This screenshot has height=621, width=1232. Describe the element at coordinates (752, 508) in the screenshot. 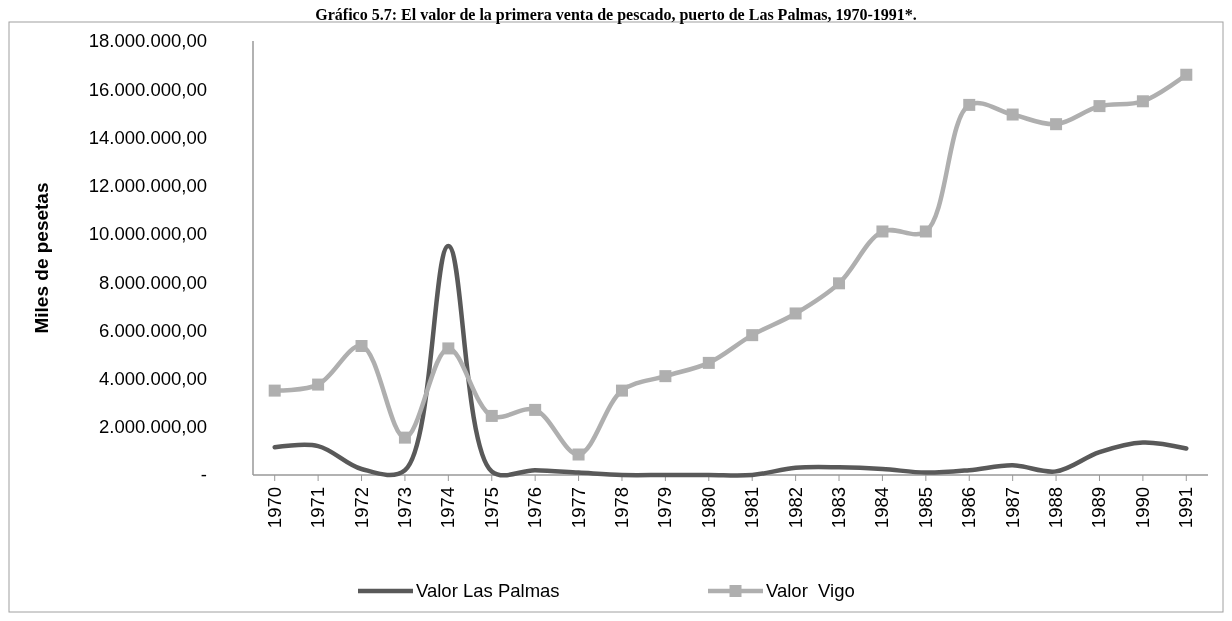

I see `x-tick-label: 1981` at that location.